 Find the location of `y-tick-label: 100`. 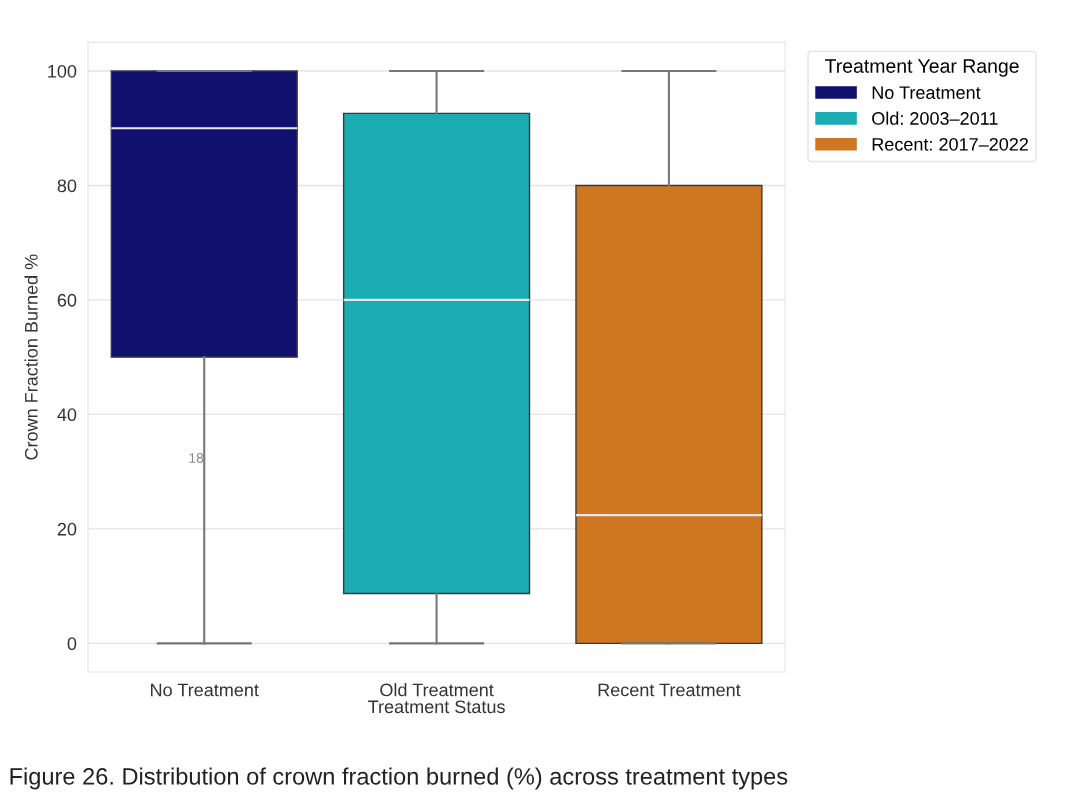

y-tick-label: 100 is located at coordinates (62, 71).